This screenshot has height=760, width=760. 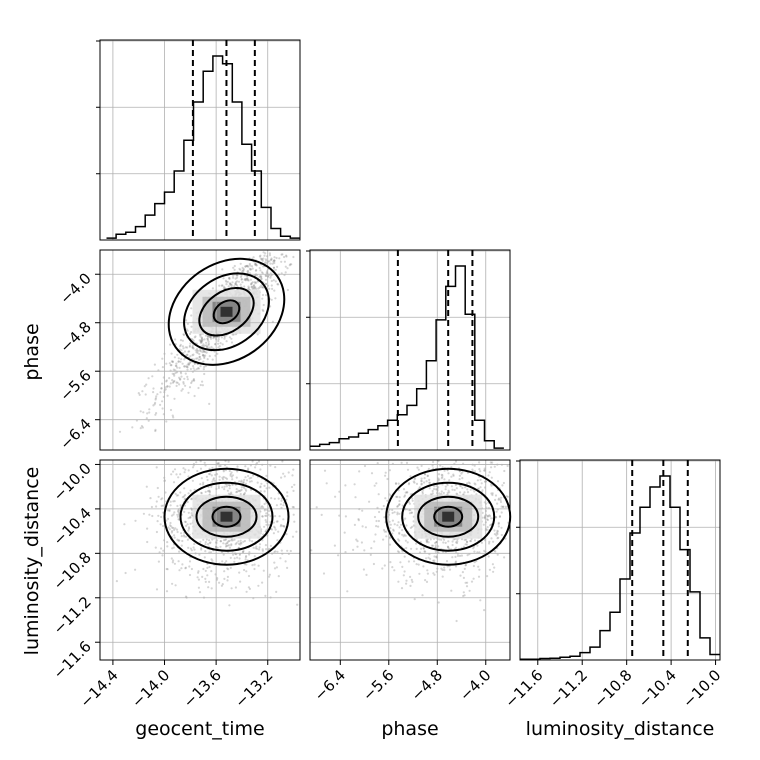 What do you see at coordinates (200, 140) in the screenshot?
I see `panel-frame-hist-geocent_time` at bounding box center [200, 140].